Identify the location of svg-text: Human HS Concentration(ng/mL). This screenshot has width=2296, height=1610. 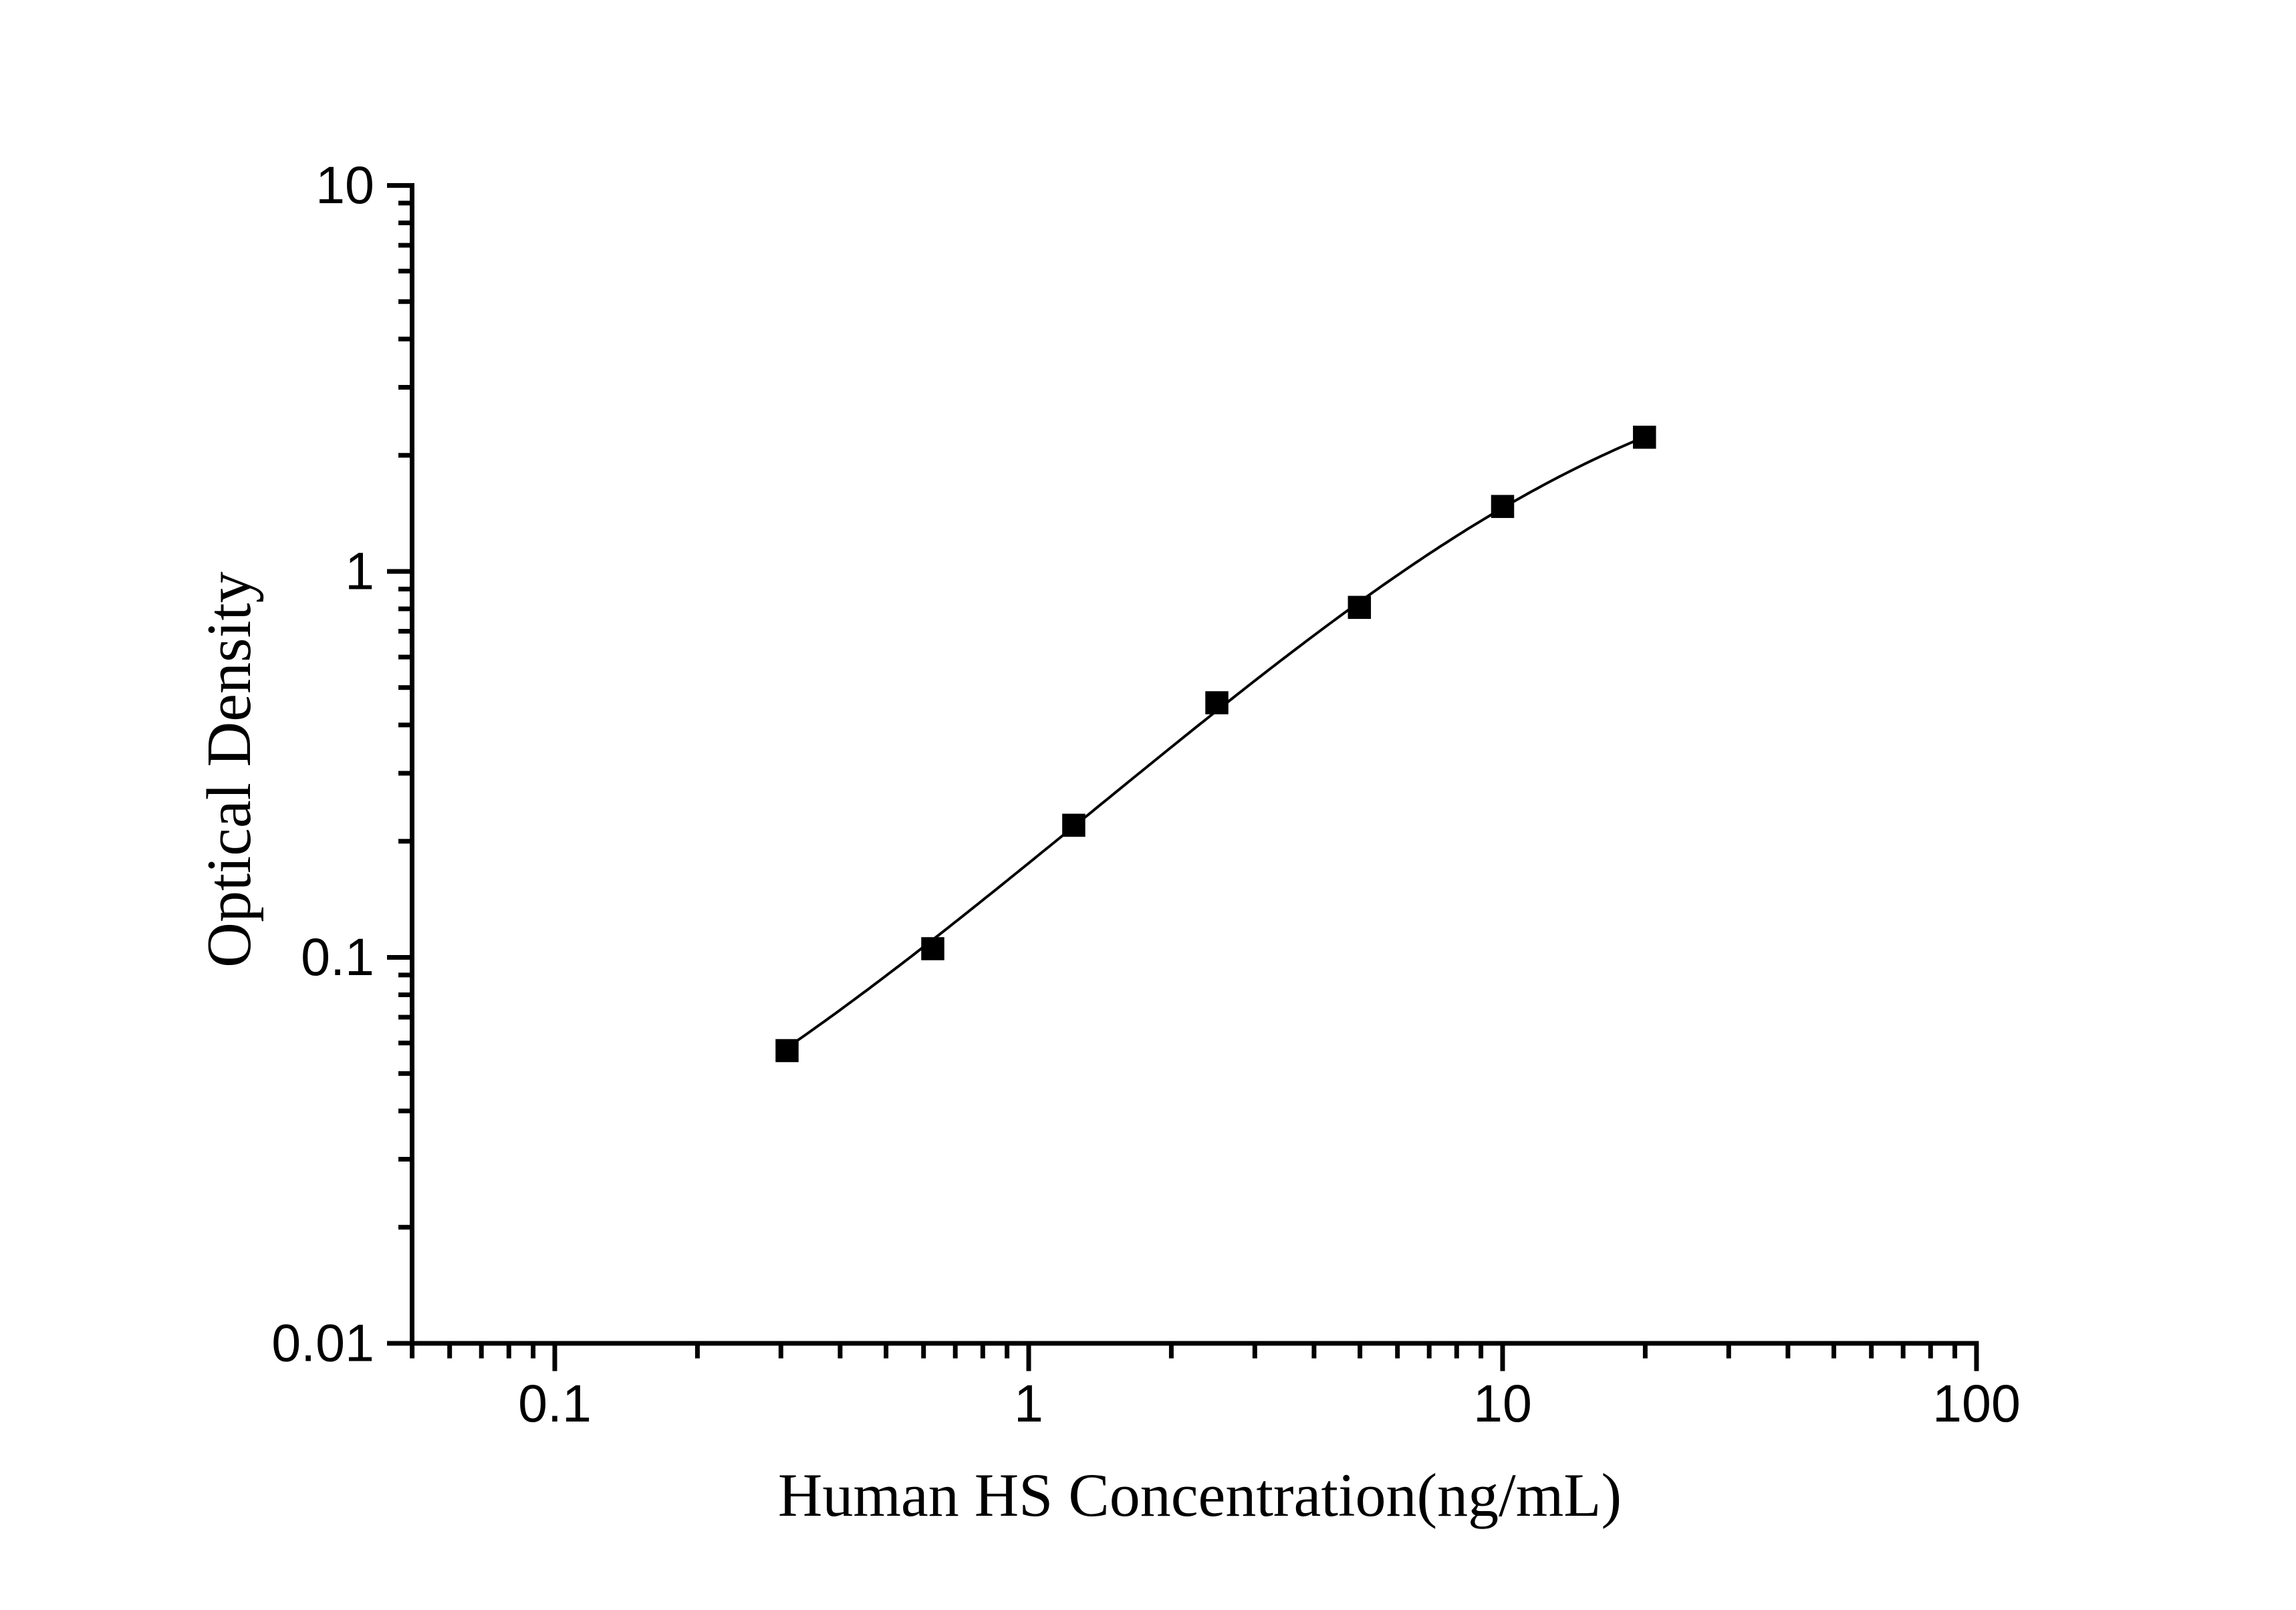
(1200, 1495).